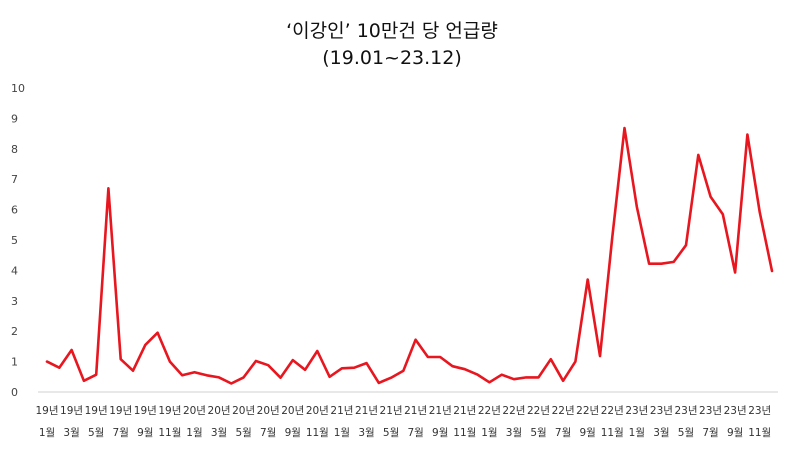 This screenshot has width=796, height=463. I want to click on x-tick-label: 20년 5월, so click(243, 422).